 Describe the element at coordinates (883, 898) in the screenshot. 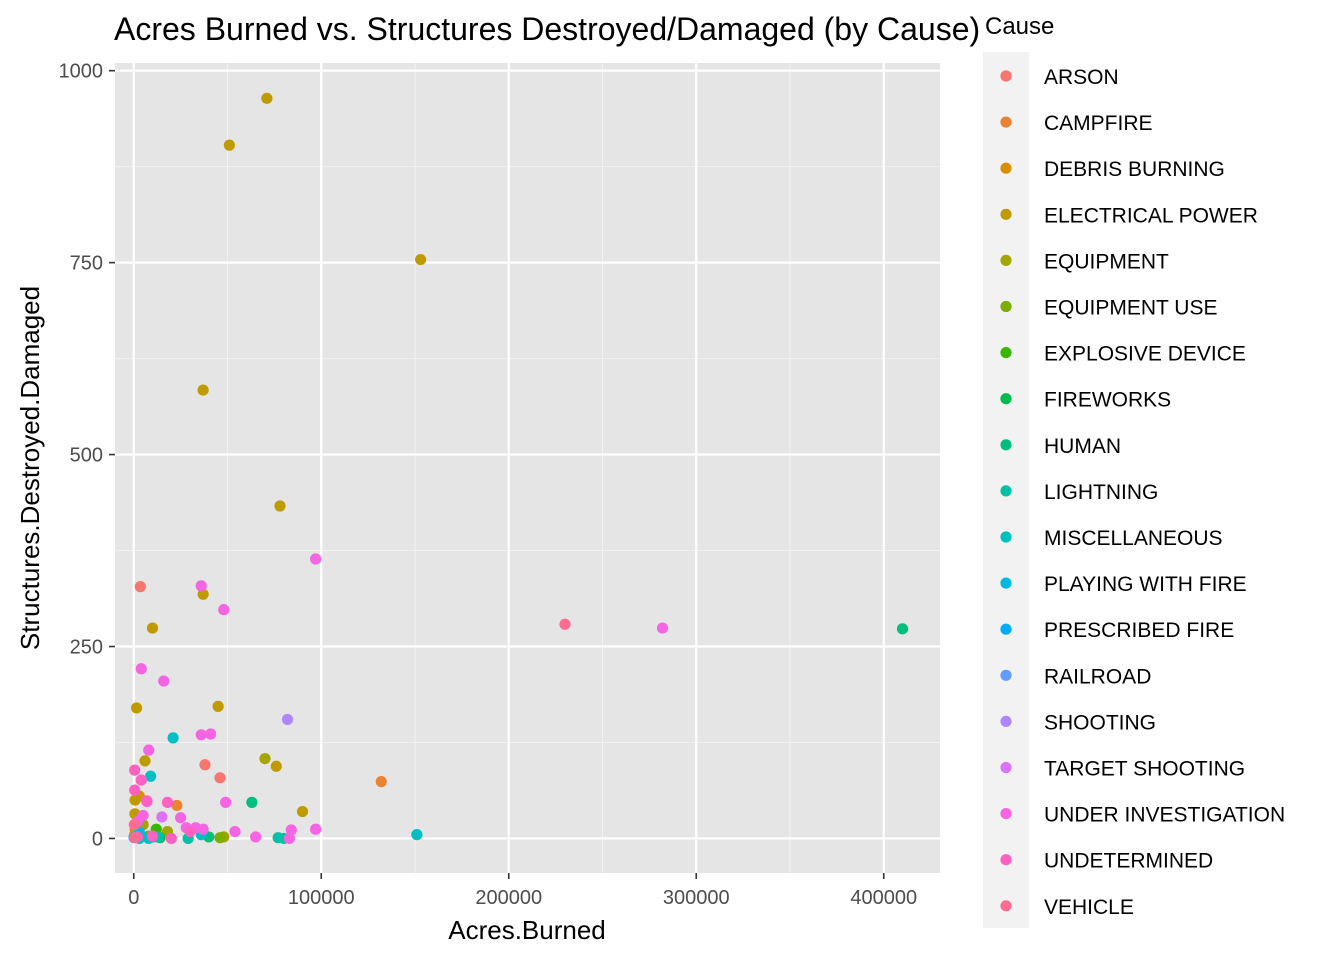

I see `x-tick-label: 400000` at that location.